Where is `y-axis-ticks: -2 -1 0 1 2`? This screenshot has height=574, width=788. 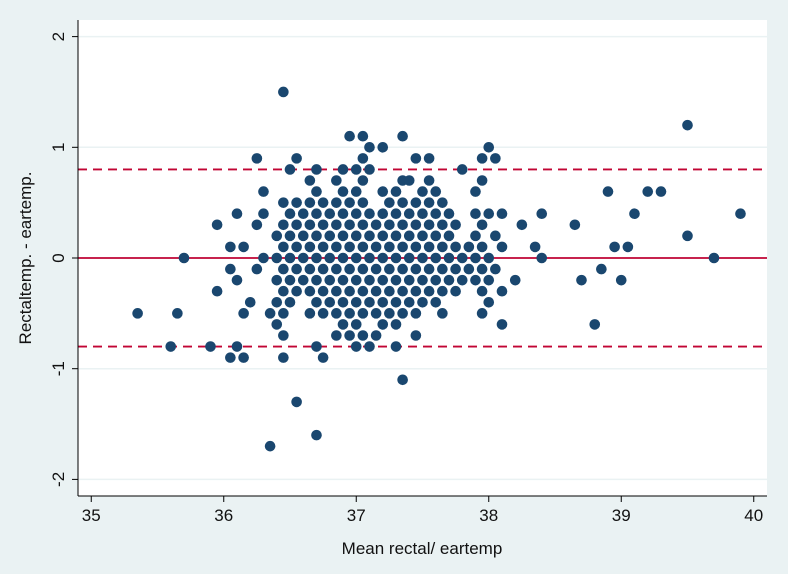
y-axis-ticks: -2 -1 0 1 2 is located at coordinates (63, 259).